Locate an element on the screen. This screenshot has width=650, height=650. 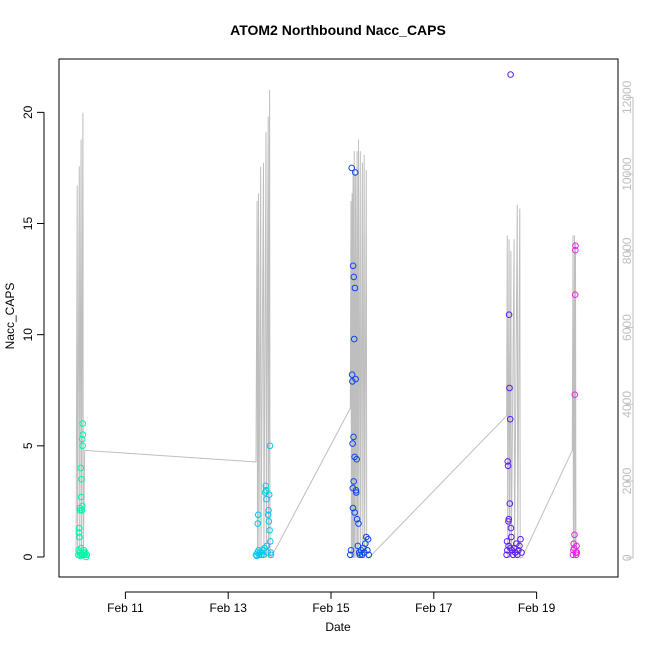
y-axis-label: Nacc_CAPS is located at coordinates (10, 316).